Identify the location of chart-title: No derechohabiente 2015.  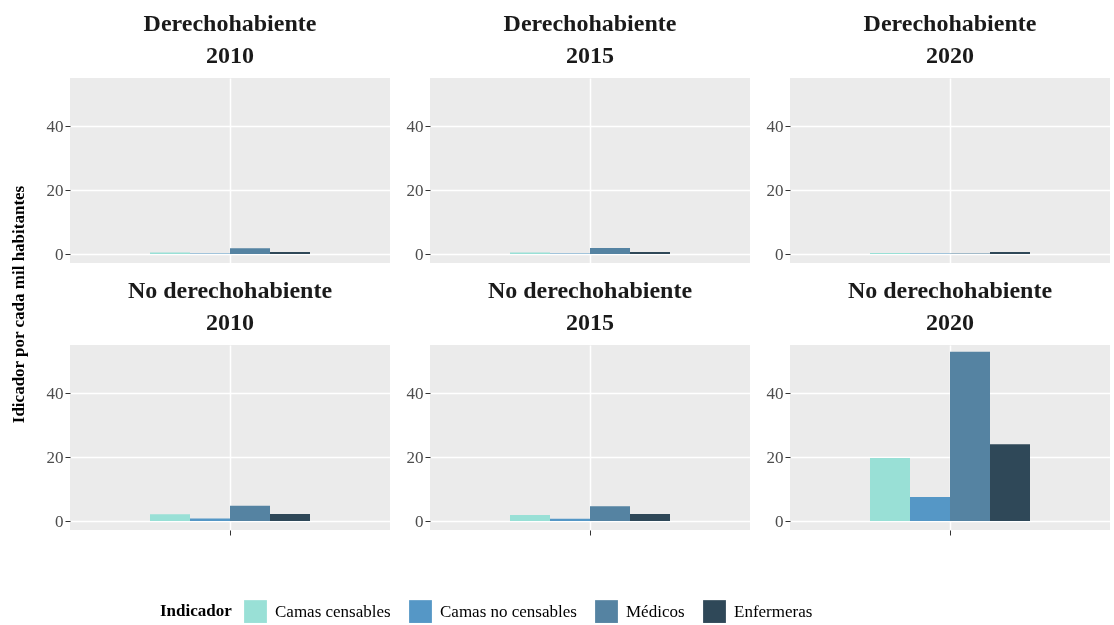
(590, 306).